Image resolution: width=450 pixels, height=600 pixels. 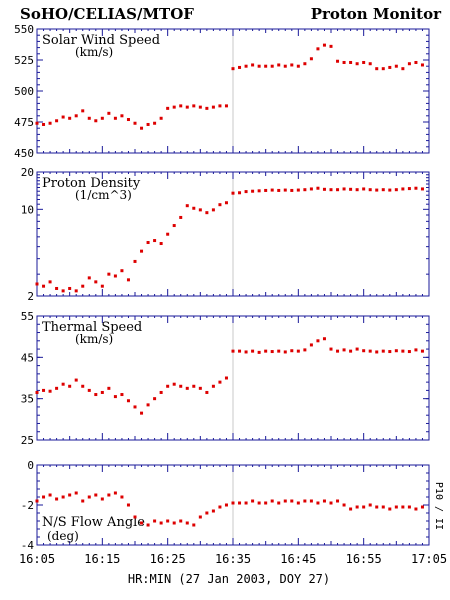 What do you see at coordinates (27, 399) in the screenshot?
I see `y-tick-label: 35` at bounding box center [27, 399].